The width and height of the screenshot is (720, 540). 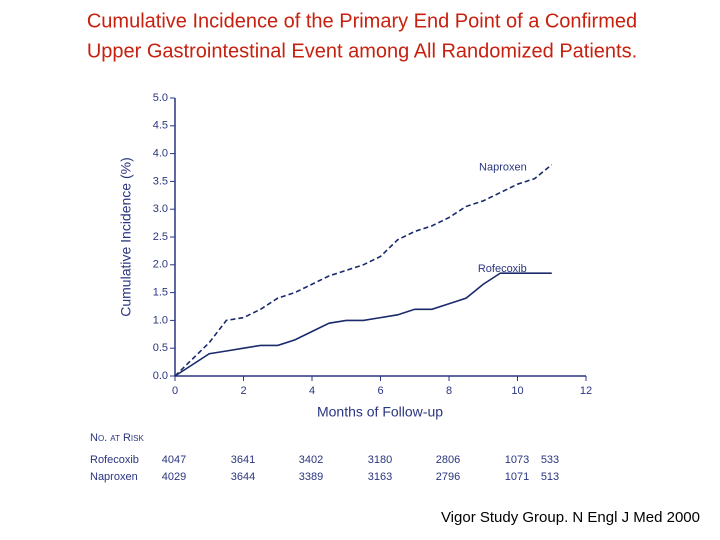 I want to click on y-tick-label: 1.5, so click(x=160, y=293).